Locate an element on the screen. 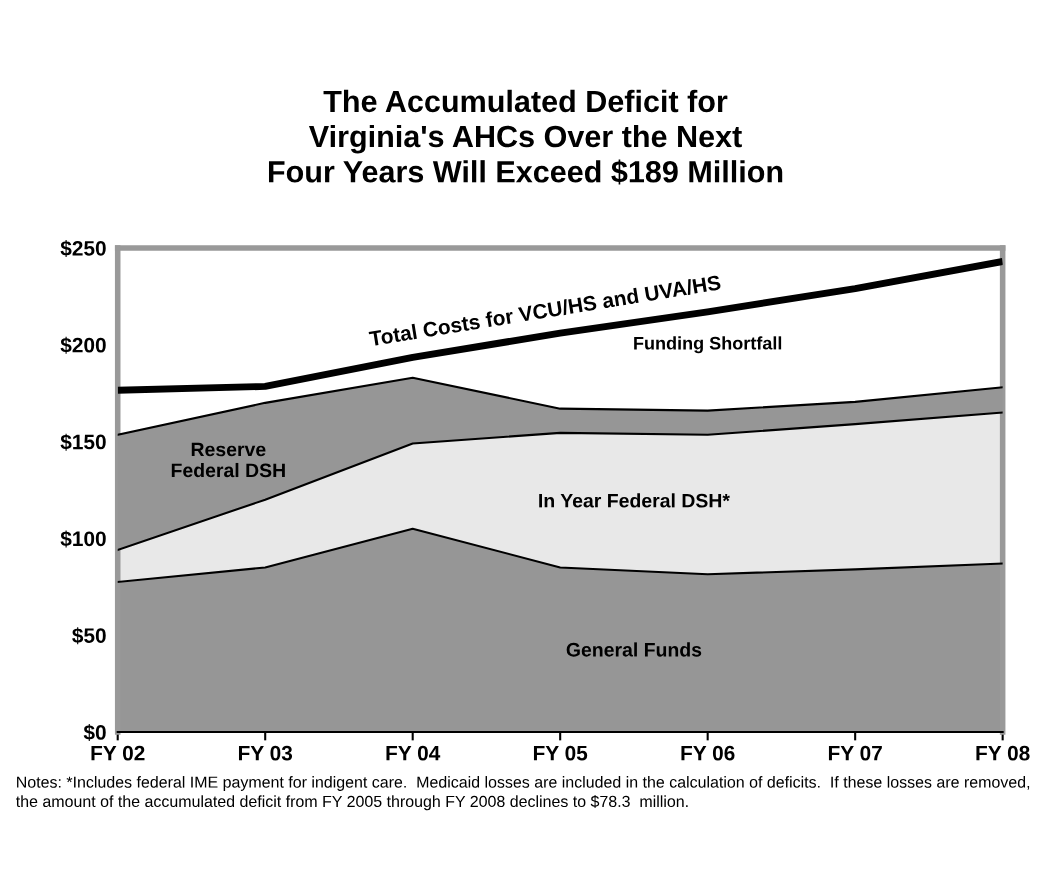 The width and height of the screenshot is (1051, 870). x-tick-label: FY 02 is located at coordinates (118, 753).